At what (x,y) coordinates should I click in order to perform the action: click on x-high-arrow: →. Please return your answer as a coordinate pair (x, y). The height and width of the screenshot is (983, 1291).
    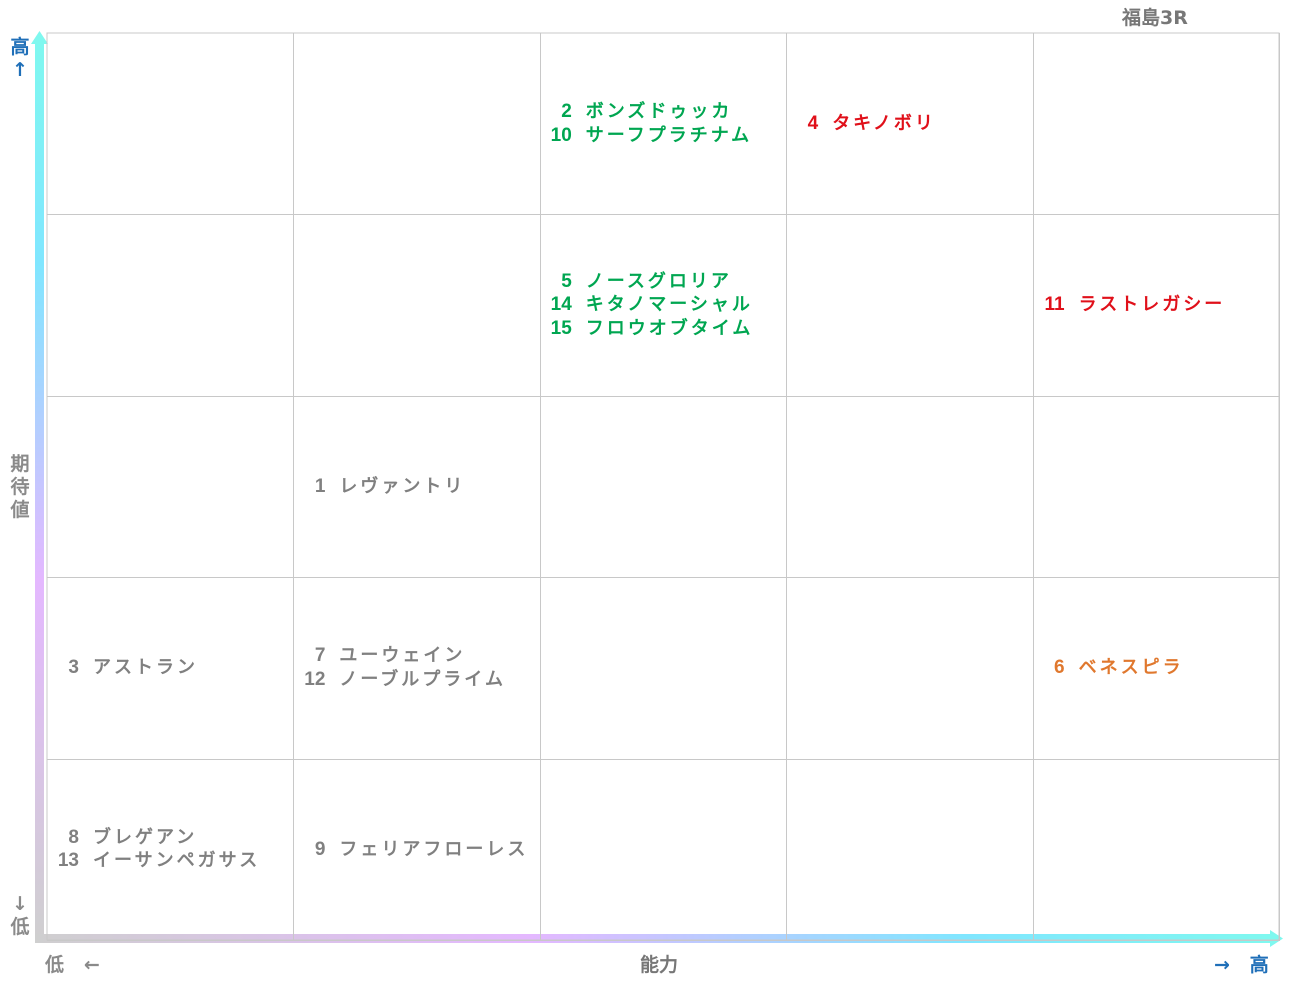
    Looking at the image, I should click on (1222, 965).